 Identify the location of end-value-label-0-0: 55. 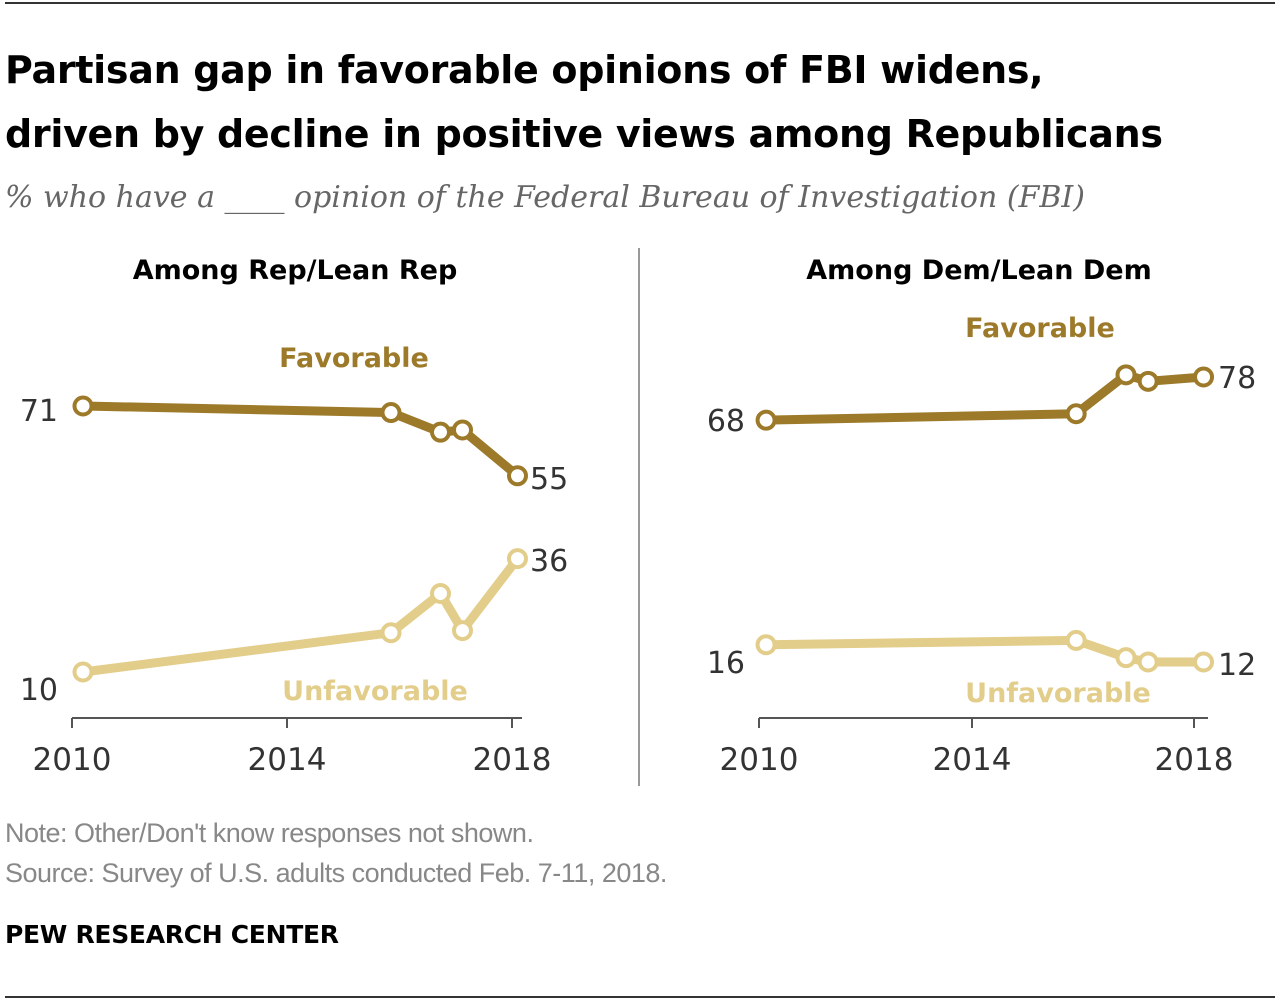
(549, 479).